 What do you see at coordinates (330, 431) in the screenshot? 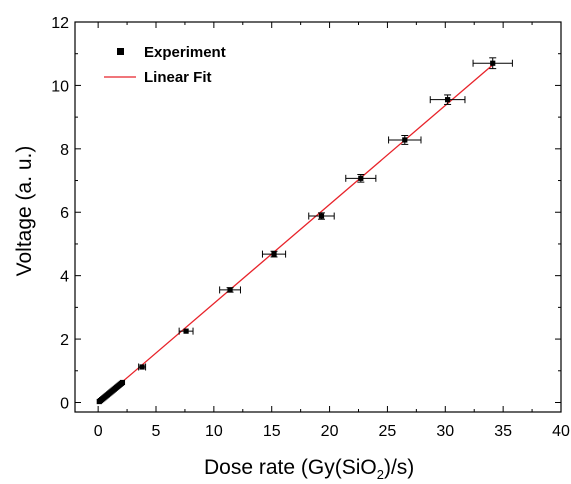
I see `x-tick-label: 20` at bounding box center [330, 431].